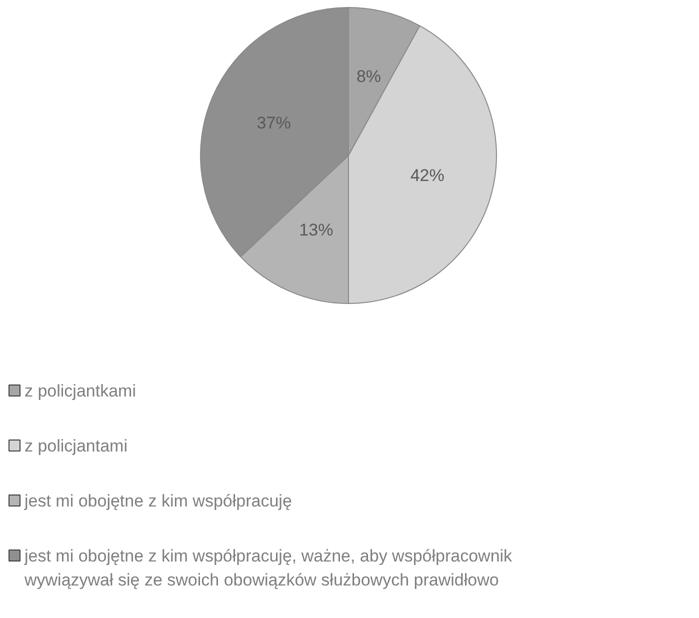  What do you see at coordinates (158, 501) in the screenshot?
I see `legend-label: jest mi obojętne z kim współpracuję` at bounding box center [158, 501].